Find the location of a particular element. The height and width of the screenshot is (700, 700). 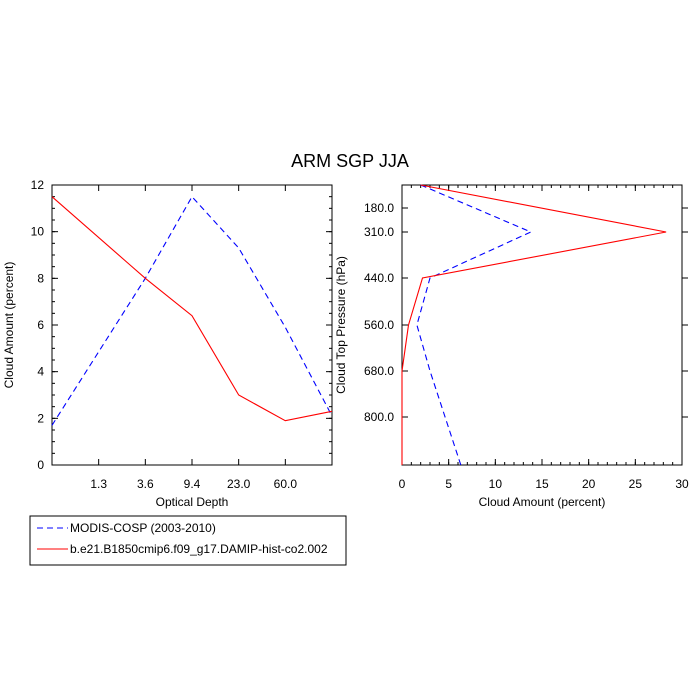

left-xtick-label: 1.3 is located at coordinates (98, 484).